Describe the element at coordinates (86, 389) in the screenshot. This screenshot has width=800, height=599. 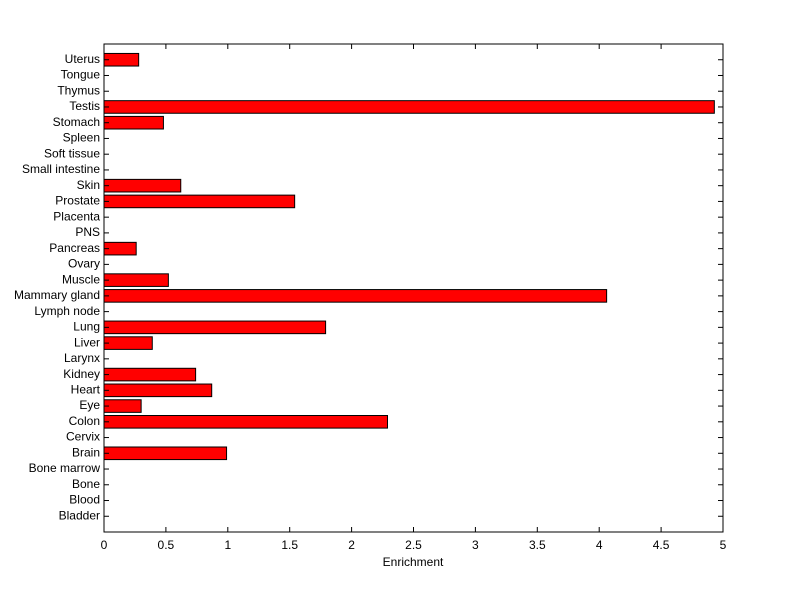
I see `y-tick-label: Heart` at that location.